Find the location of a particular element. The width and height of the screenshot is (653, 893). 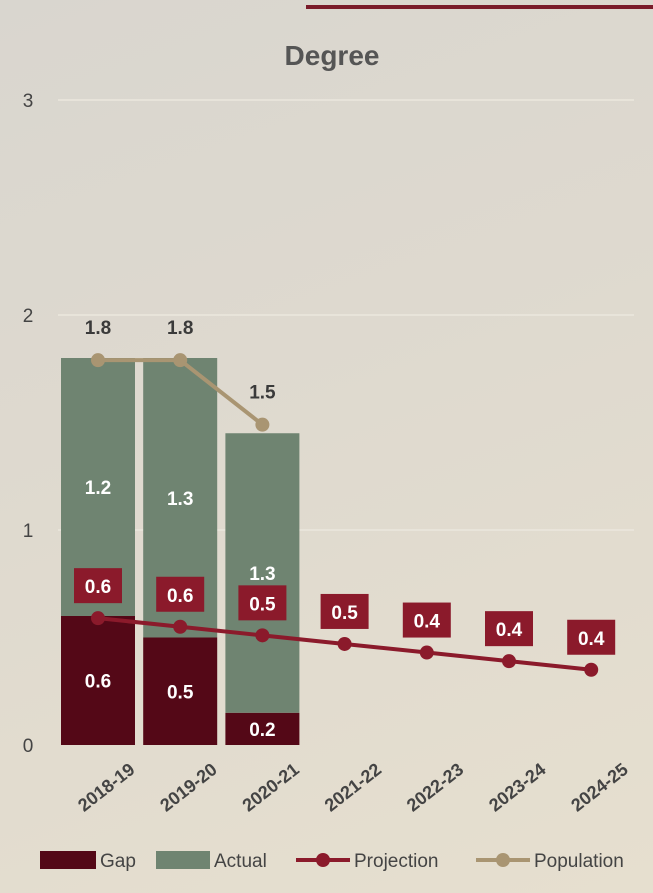

x-tick-label: 2018-19 is located at coordinates (106, 787).